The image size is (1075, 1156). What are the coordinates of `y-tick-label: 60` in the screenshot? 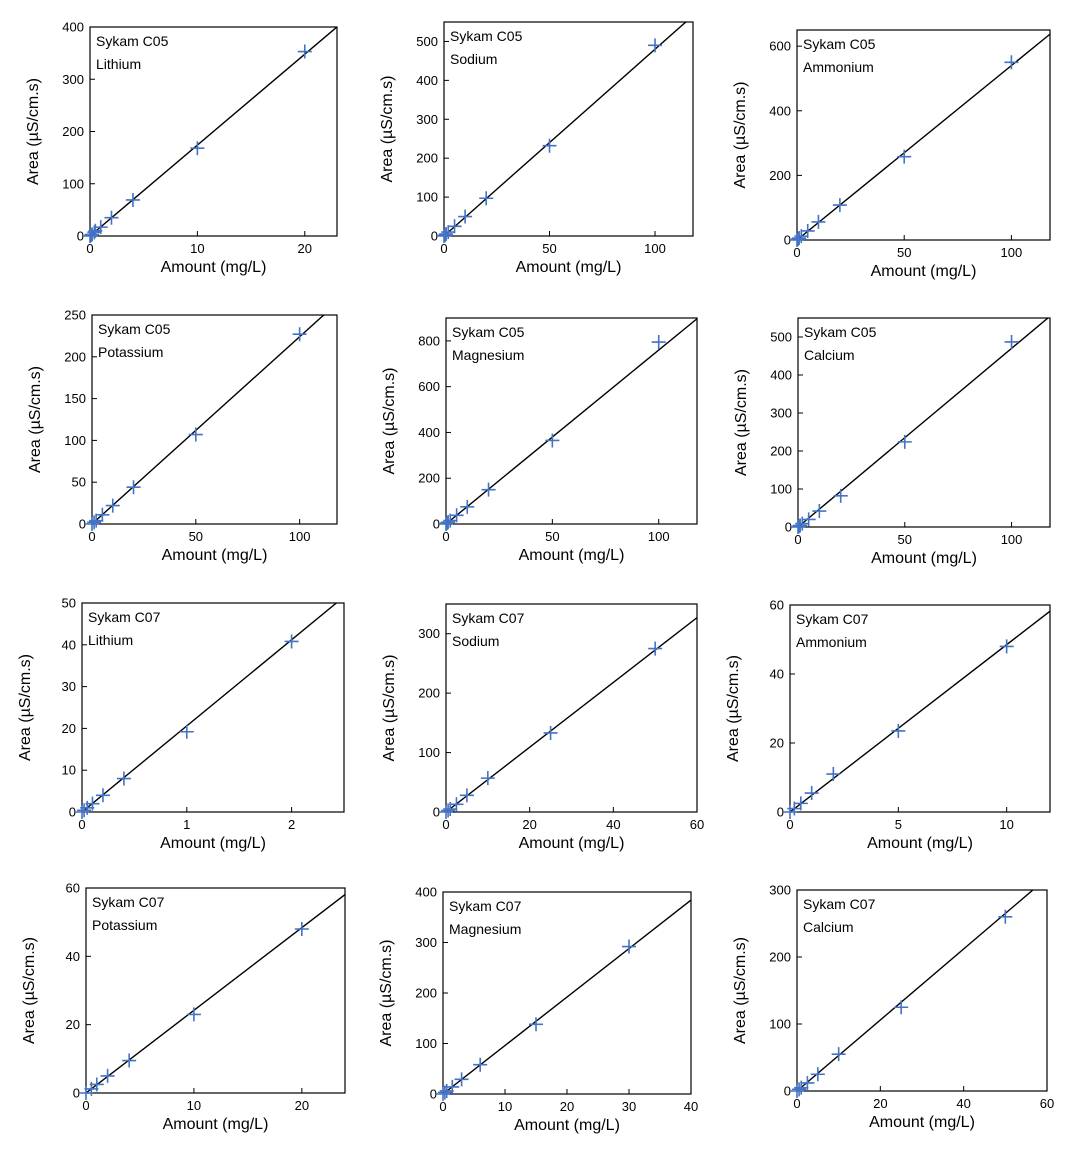 It's located at (777, 605).